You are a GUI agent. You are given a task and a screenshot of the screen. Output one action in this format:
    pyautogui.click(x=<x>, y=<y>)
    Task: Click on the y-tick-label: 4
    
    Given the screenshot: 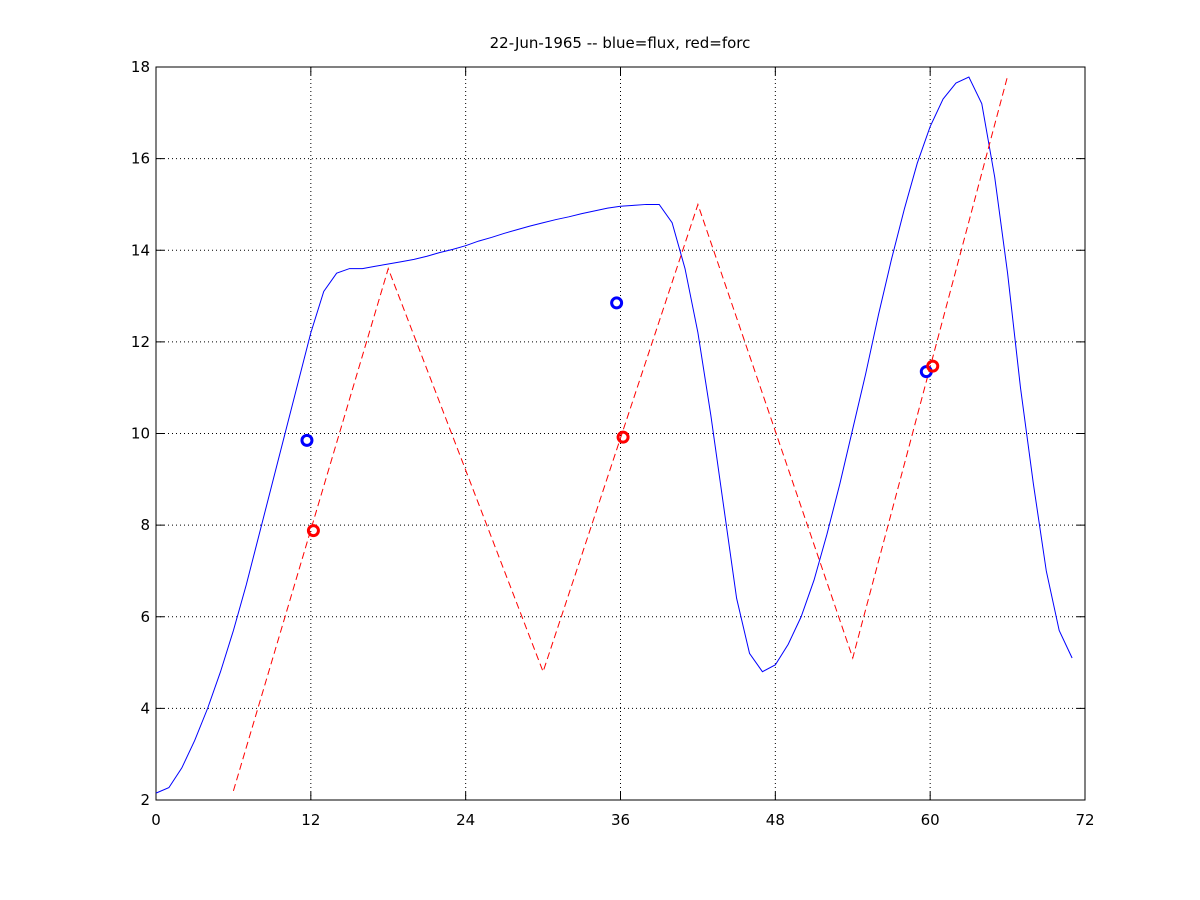 What is the action you would take?
    pyautogui.click(x=145, y=708)
    